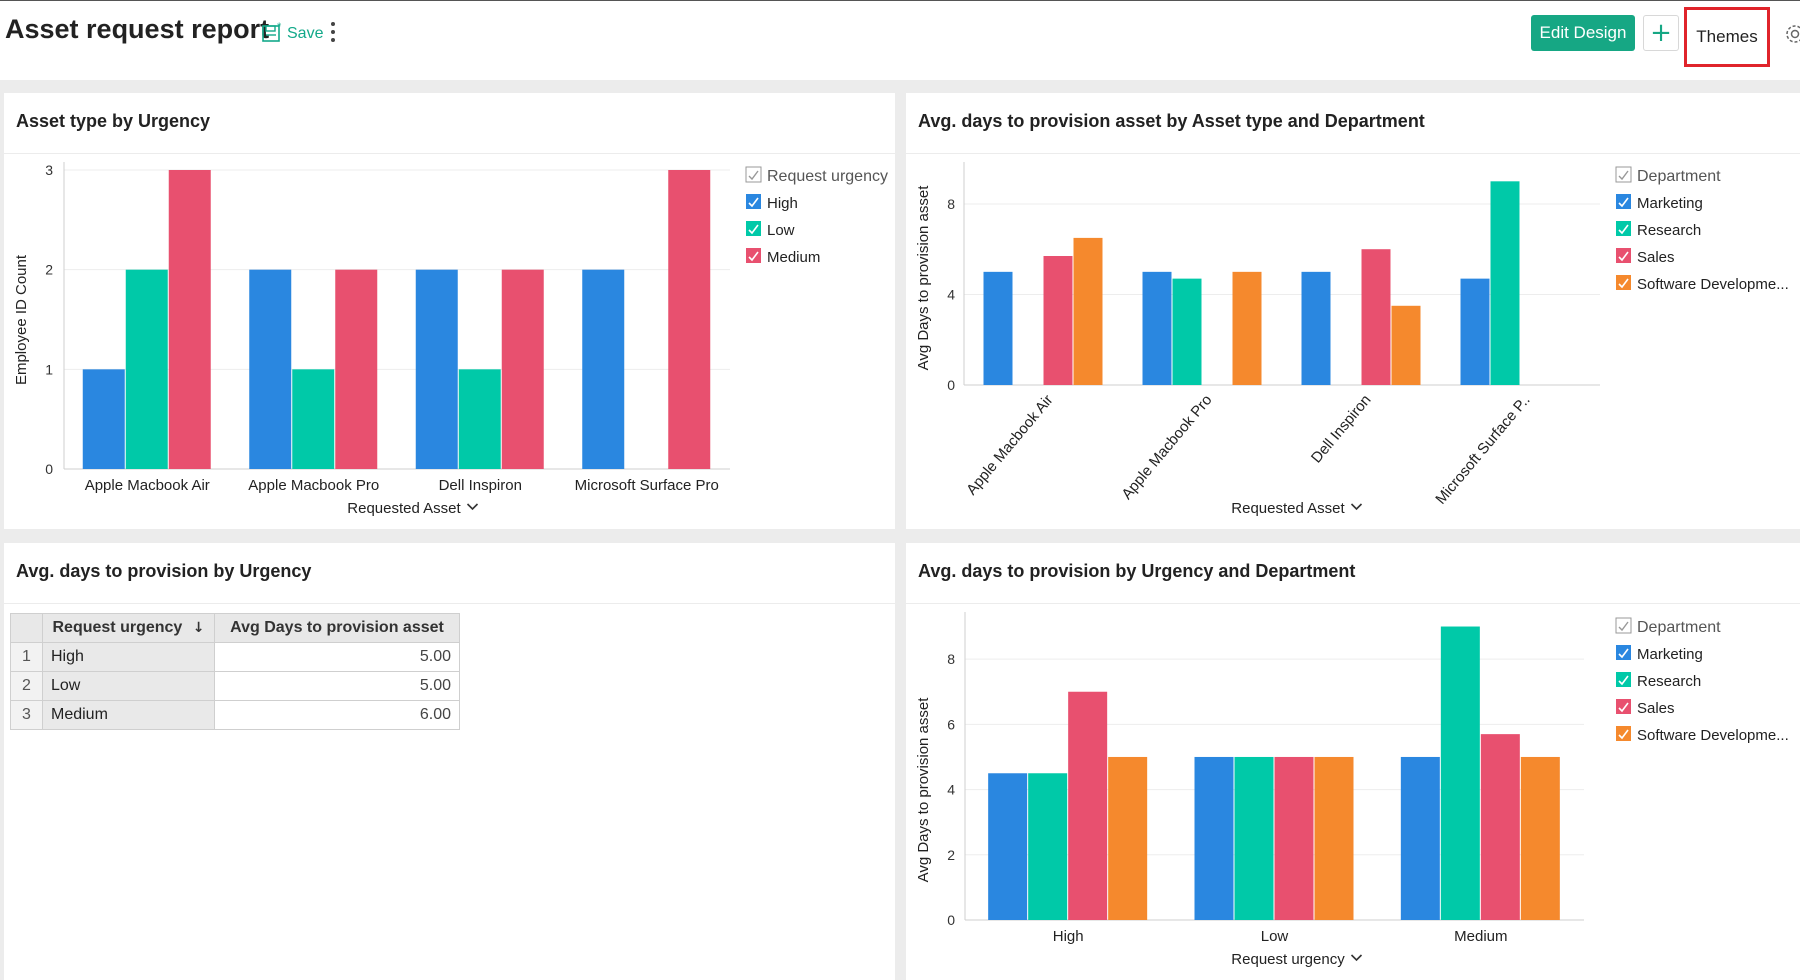 Image resolution: width=1800 pixels, height=980 pixels. I want to click on y-tick-label: 2, so click(951, 855).